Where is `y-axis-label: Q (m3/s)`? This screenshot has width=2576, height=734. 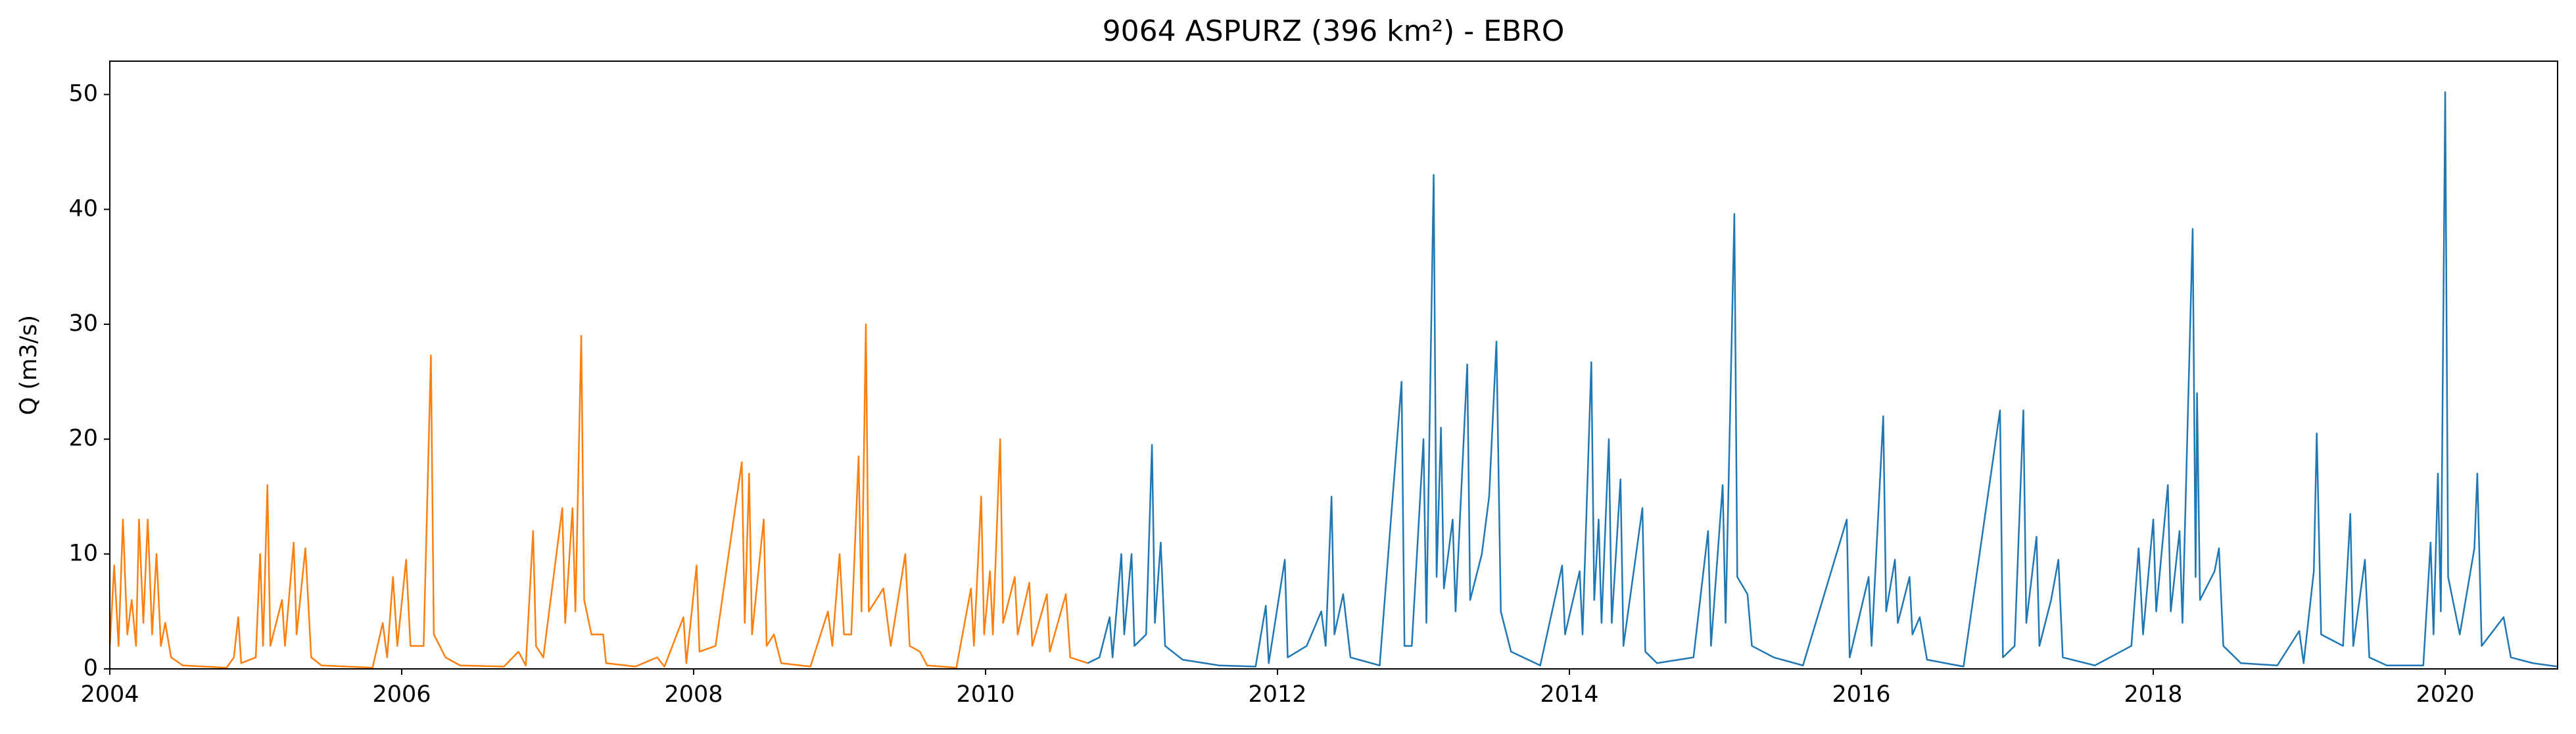
y-axis-label: Q (m3/s) is located at coordinates (29, 365).